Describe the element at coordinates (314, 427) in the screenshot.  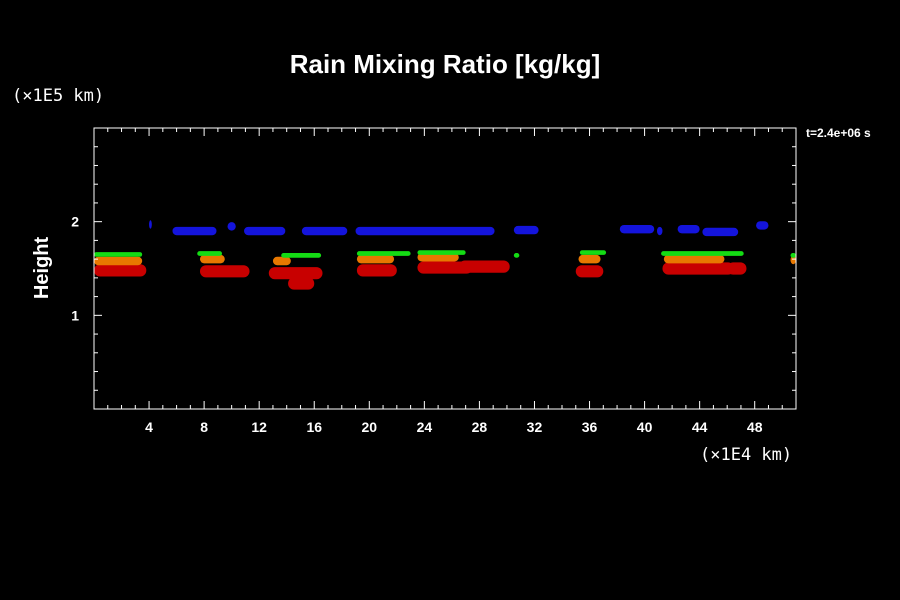
I see `x-tick-label: 16` at that location.